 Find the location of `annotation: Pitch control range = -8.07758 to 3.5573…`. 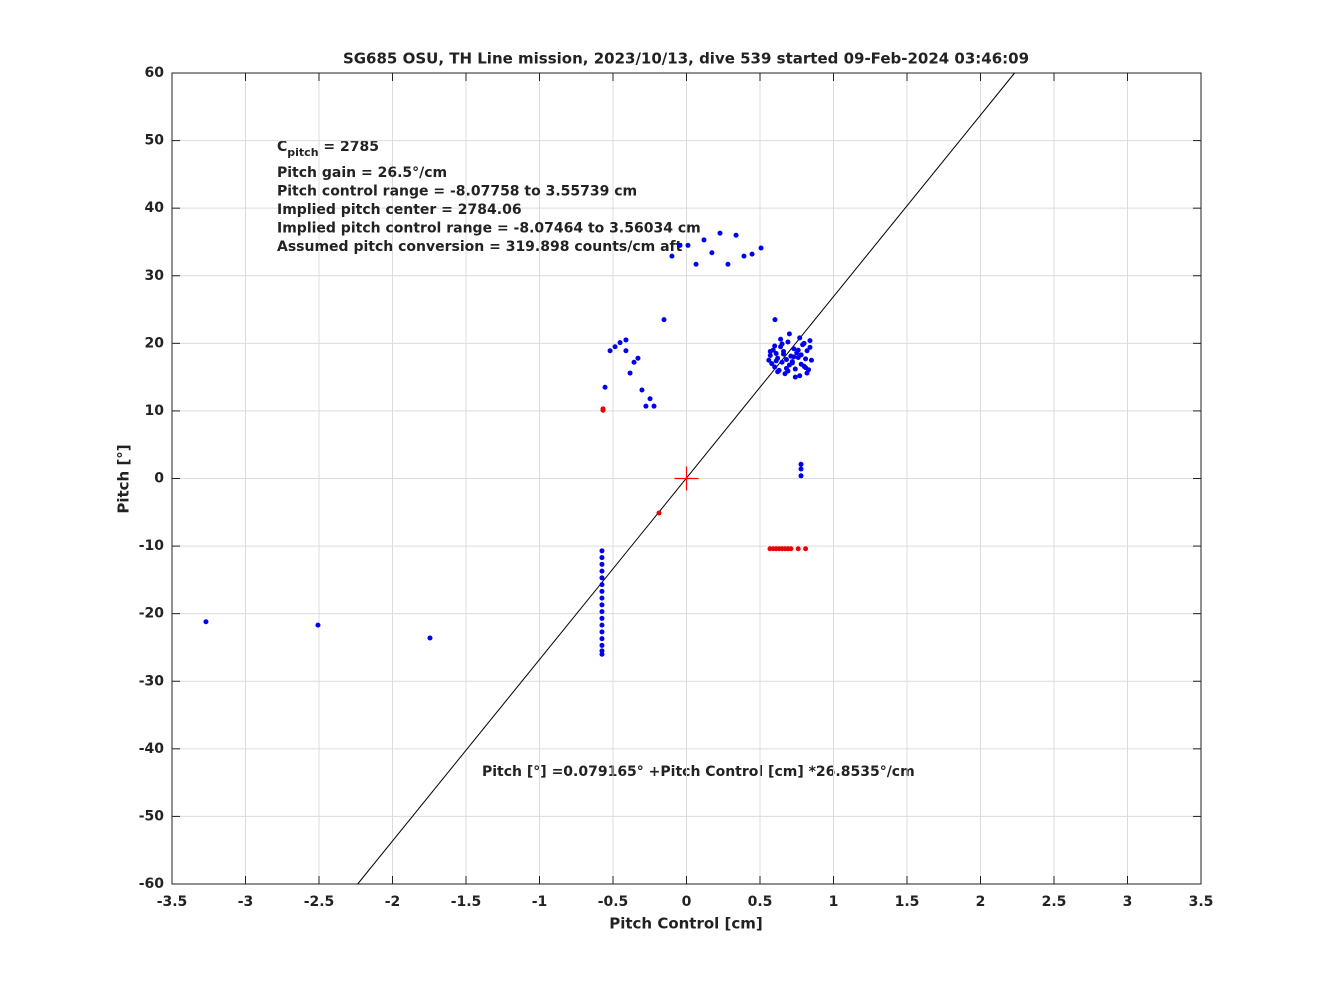

annotation: Pitch control range = -8.07758 to 3.5573… is located at coordinates (457, 192).